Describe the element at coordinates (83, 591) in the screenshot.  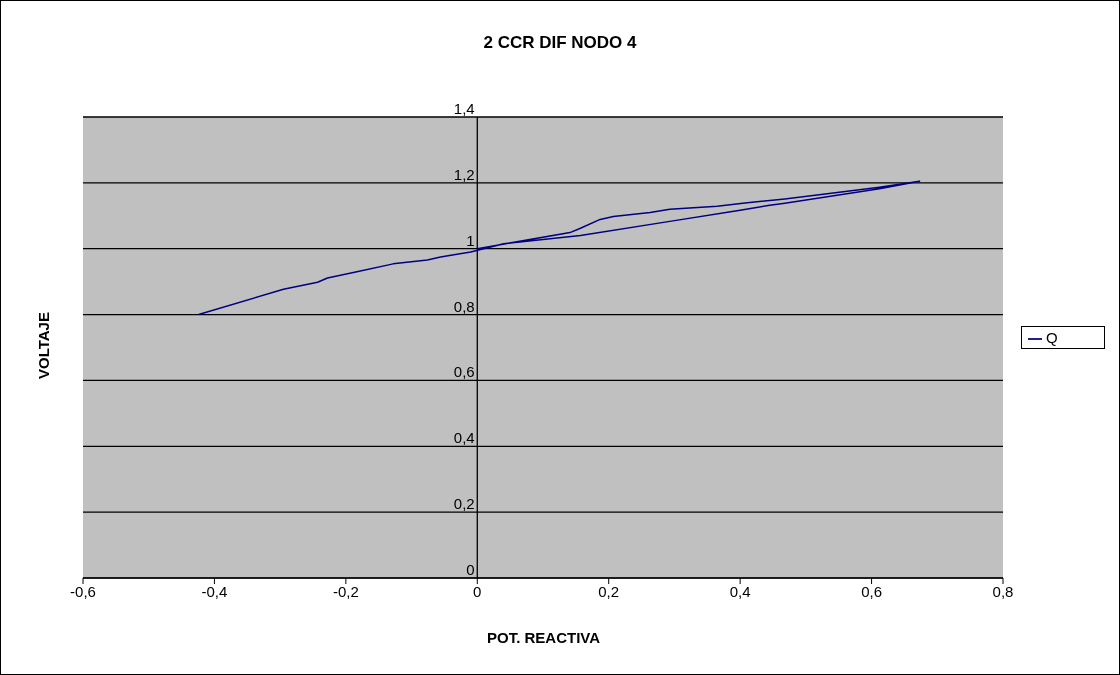
I see `x-tick-label: -0,6` at that location.